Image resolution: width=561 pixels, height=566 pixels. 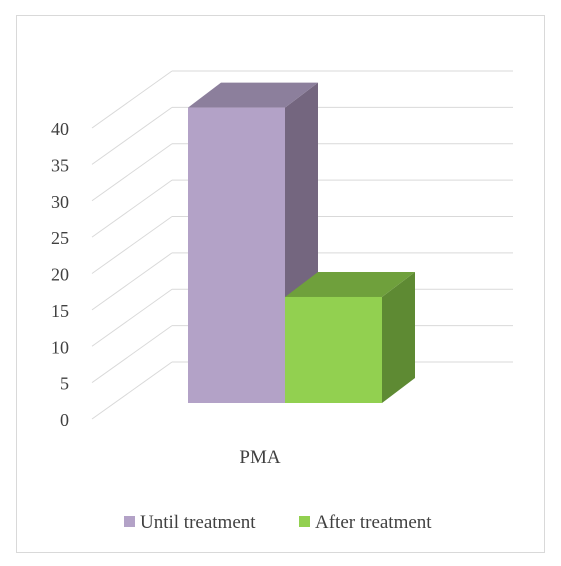 I want to click on y-axis-tick-labels: 0 5 10 15 20 25 30 35 40, so click(x=60, y=274).